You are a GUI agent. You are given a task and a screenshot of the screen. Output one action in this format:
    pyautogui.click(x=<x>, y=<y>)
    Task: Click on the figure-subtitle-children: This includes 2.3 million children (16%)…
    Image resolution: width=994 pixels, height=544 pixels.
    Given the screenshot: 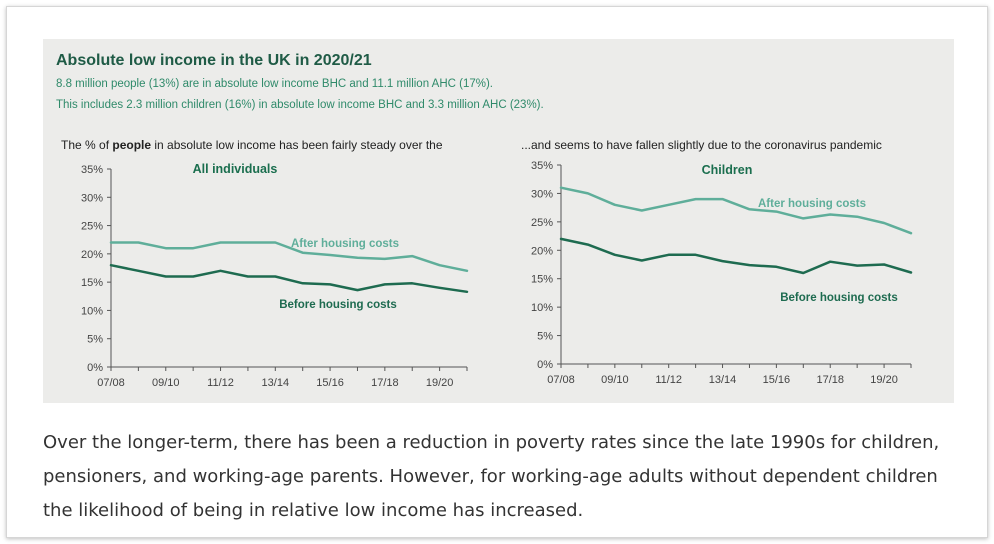 What is the action you would take?
    pyautogui.click(x=300, y=105)
    